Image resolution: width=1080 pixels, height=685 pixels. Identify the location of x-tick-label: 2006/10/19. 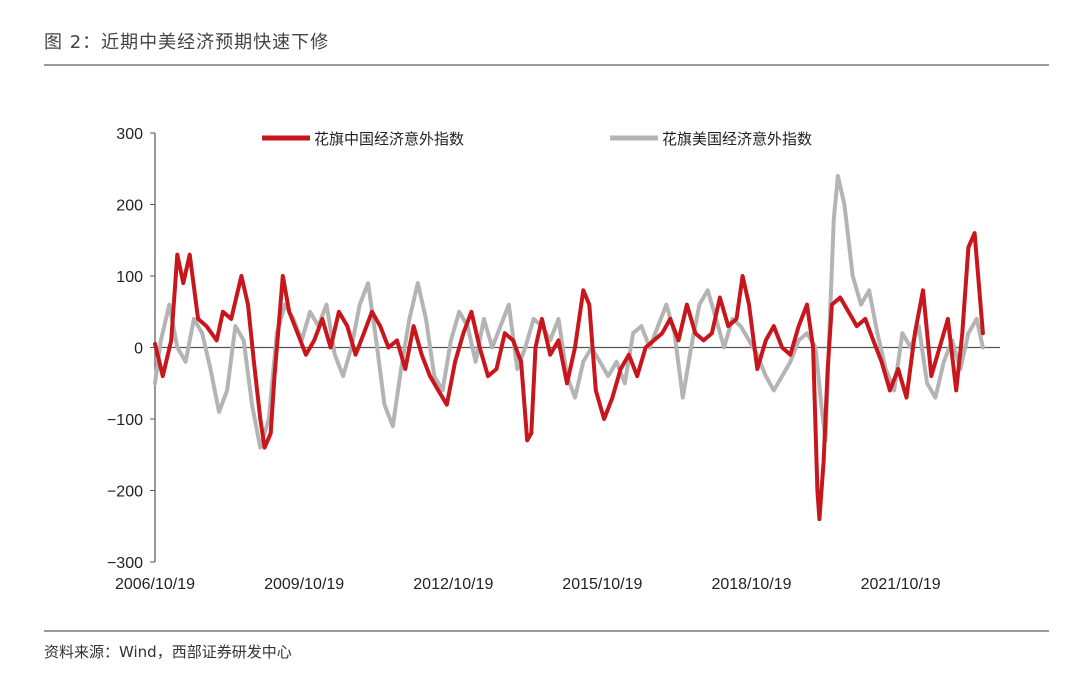
(155, 584).